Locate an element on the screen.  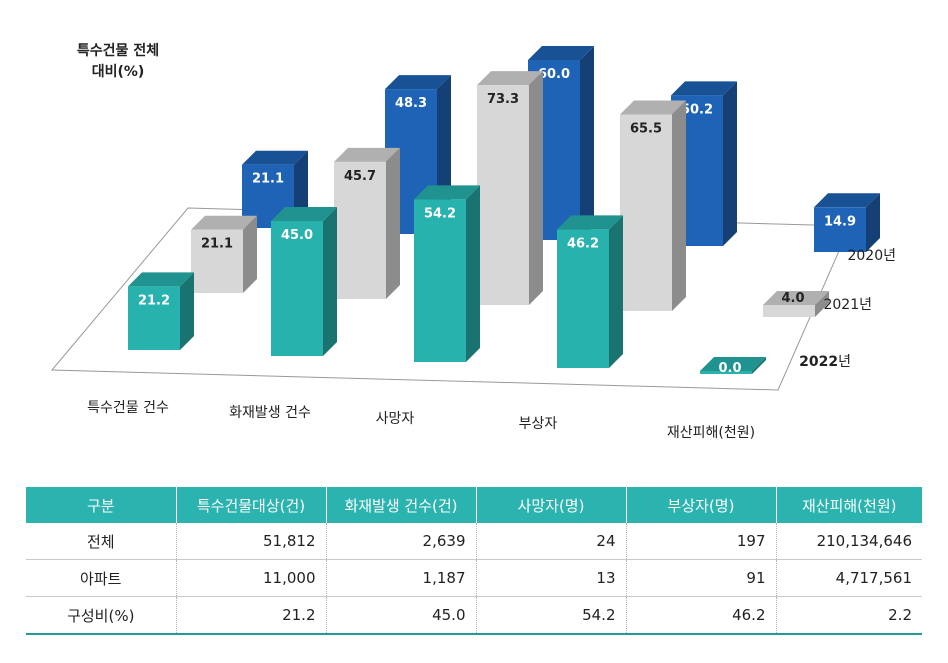
table-cell: 91 is located at coordinates (700, 578).